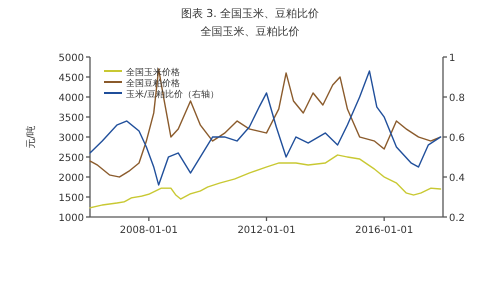  I want to click on y-tick-label: 1000, so click(71, 218).